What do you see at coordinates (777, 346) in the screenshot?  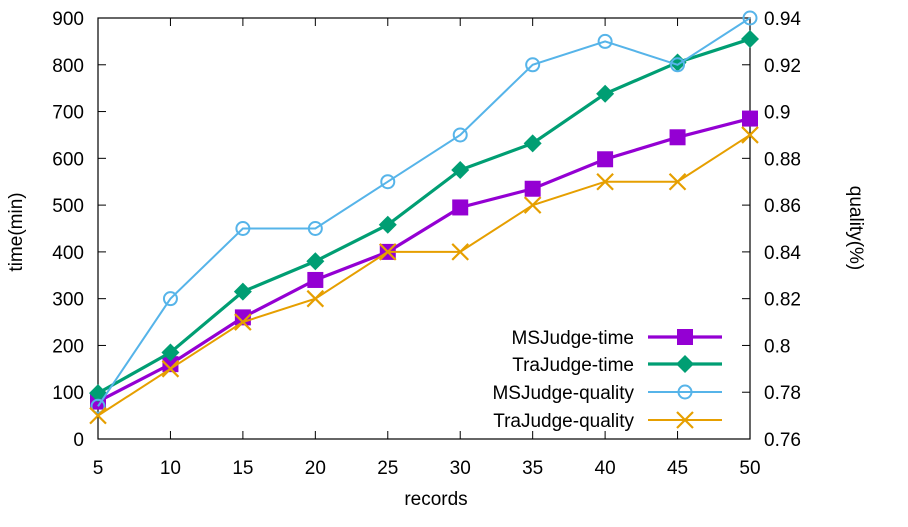 I see `y2-tick-label: 0.8` at bounding box center [777, 346].